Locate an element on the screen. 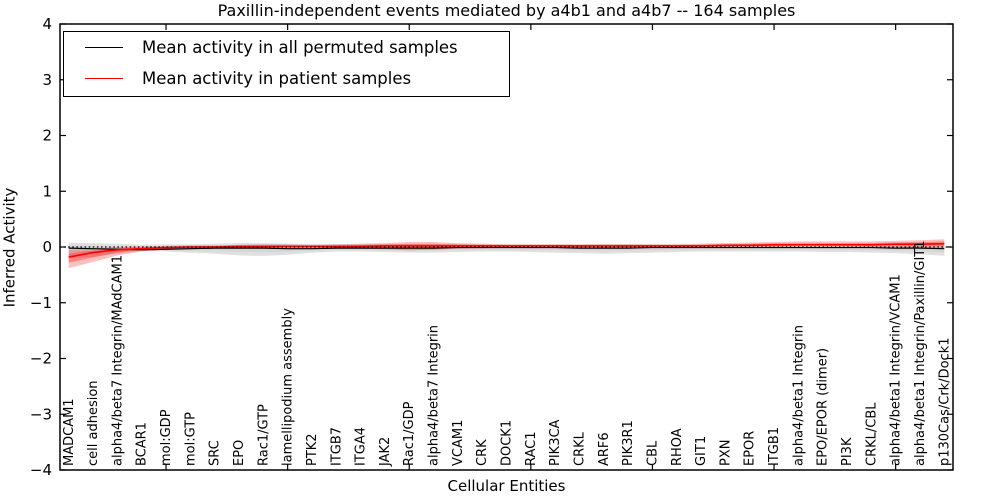  legend-item-permuted: Mean activity in all permuted samples is located at coordinates (286, 47).